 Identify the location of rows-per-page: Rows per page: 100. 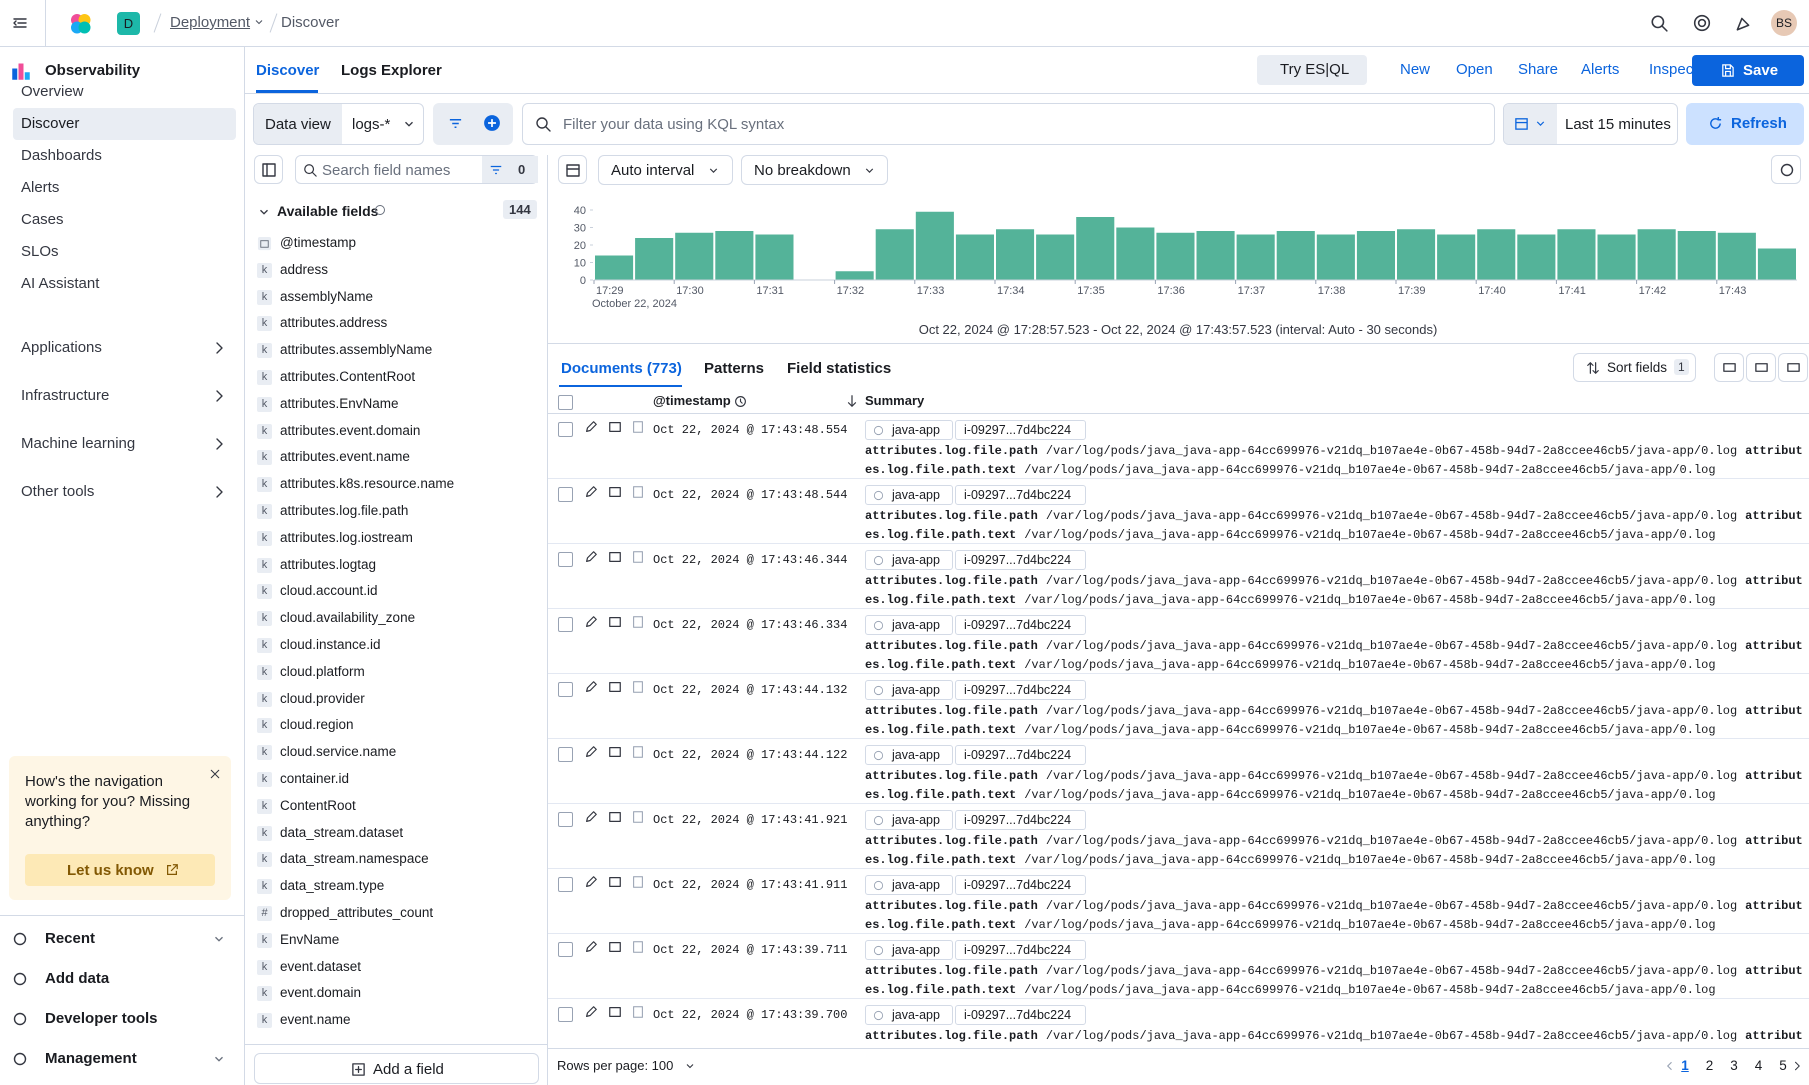
(615, 1065).